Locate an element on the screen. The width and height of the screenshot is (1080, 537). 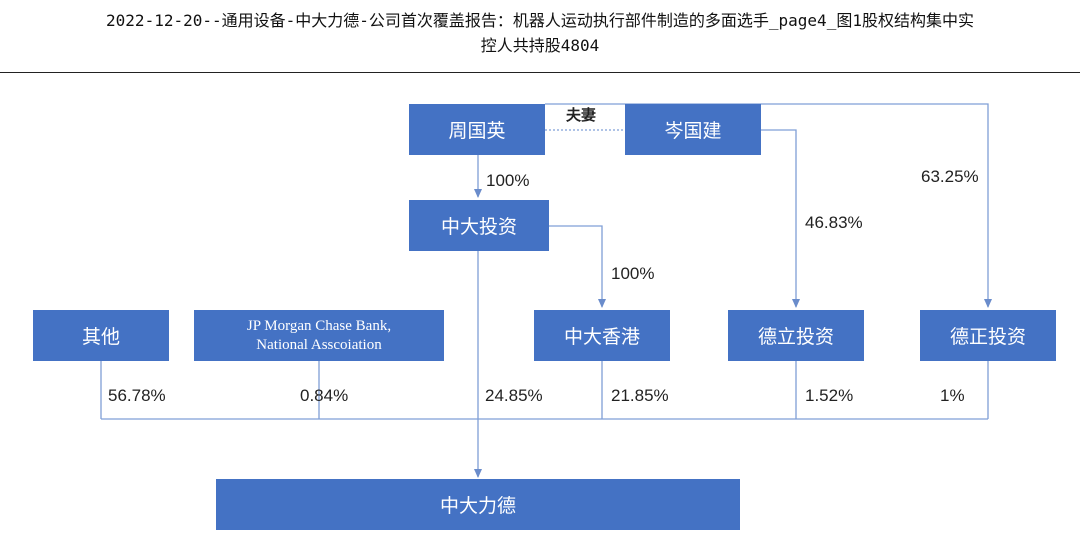
pct-deli: 1.52% is located at coordinates (829, 395).